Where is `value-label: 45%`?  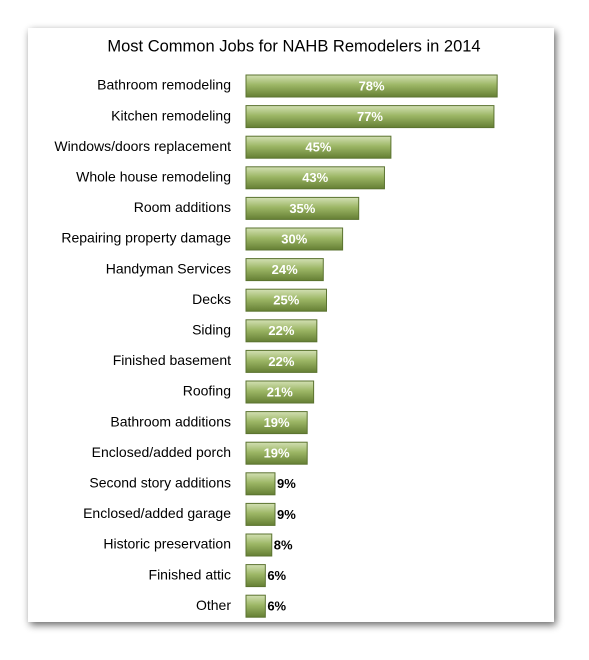
value-label: 45% is located at coordinates (318, 147).